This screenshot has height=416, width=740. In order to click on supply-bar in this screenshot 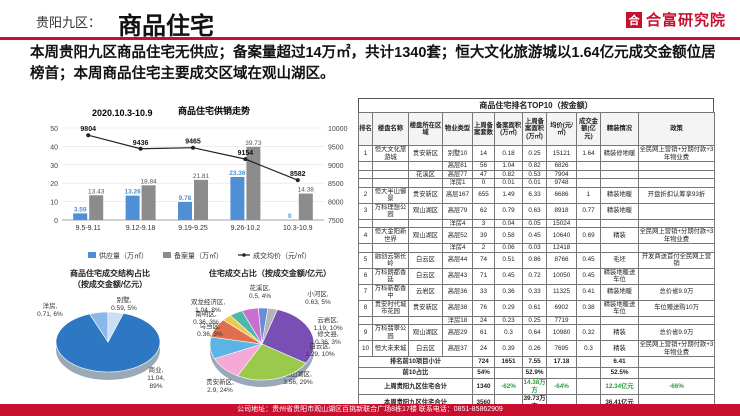, I will do `click(132, 207)`.